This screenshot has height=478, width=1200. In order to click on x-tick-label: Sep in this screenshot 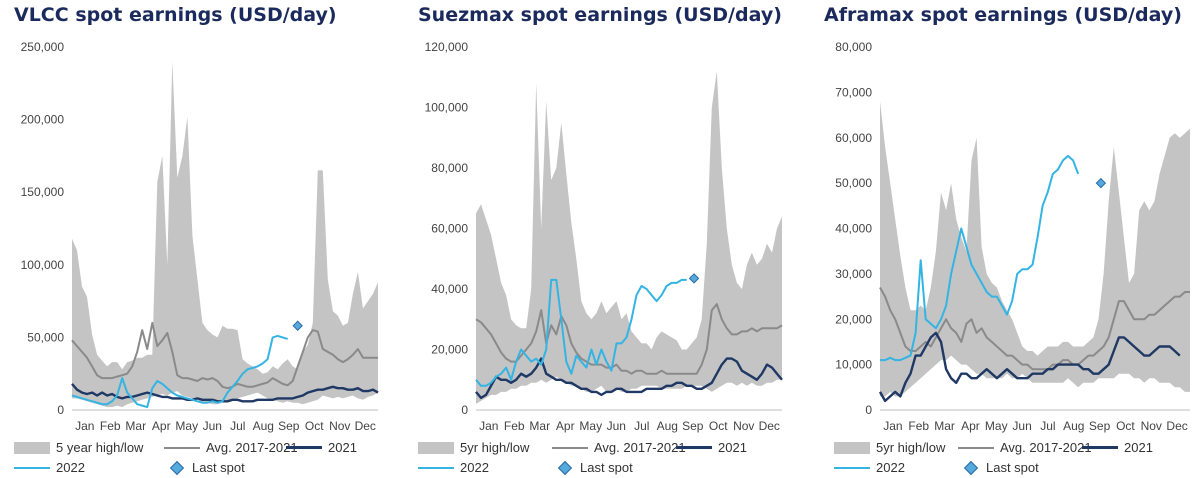, I will do `click(289, 426)`.